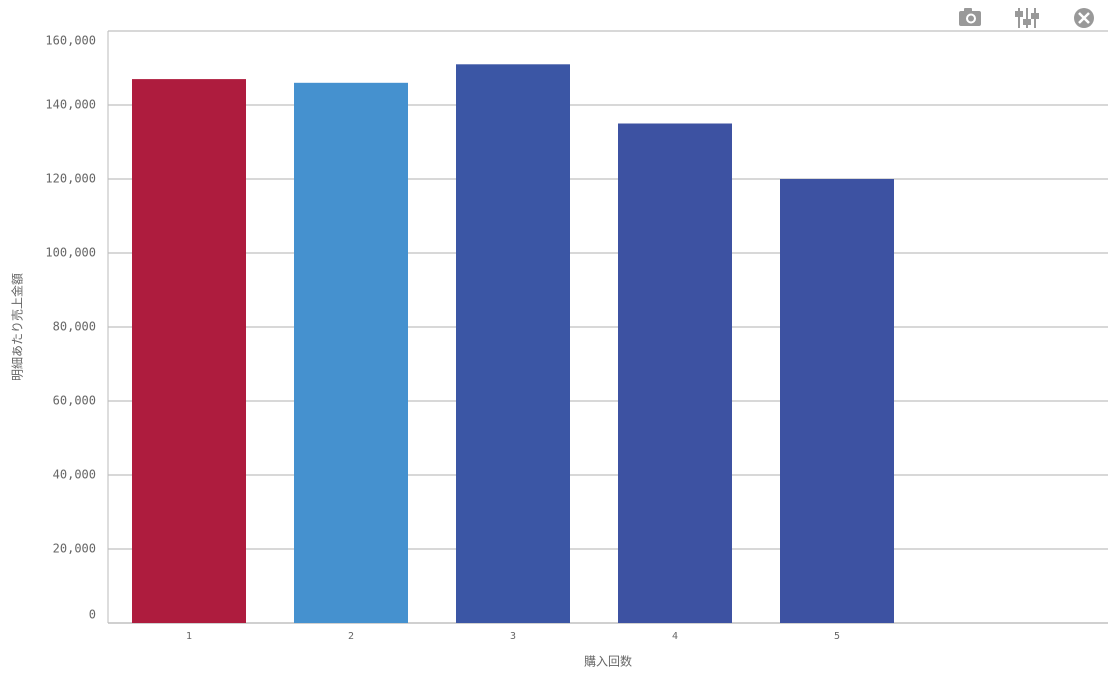  What do you see at coordinates (74, 327) in the screenshot?
I see `y-tick-label: 80,000` at bounding box center [74, 327].